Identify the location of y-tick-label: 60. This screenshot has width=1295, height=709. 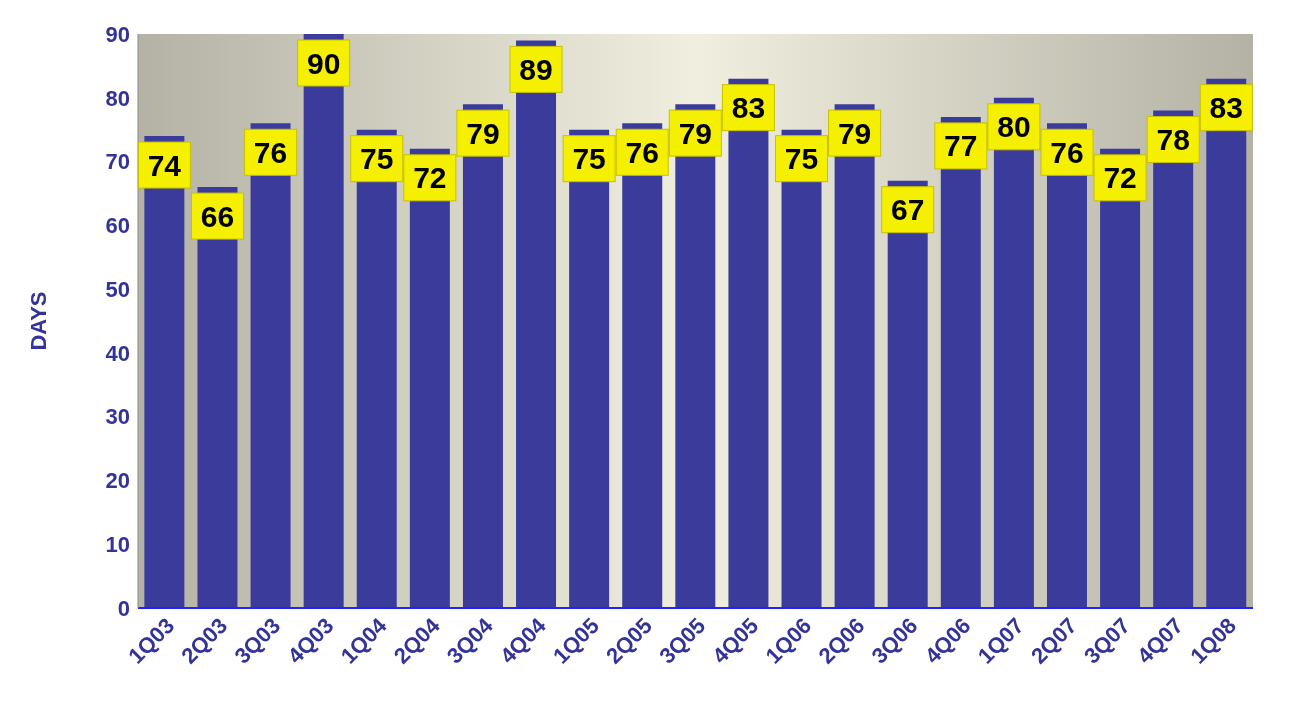
(117, 226).